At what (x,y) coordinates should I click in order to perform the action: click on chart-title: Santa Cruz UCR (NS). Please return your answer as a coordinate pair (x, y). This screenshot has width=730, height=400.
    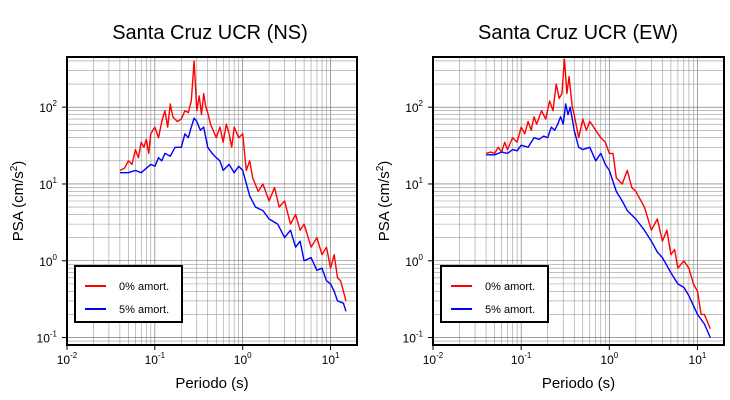
    Looking at the image, I should click on (210, 33).